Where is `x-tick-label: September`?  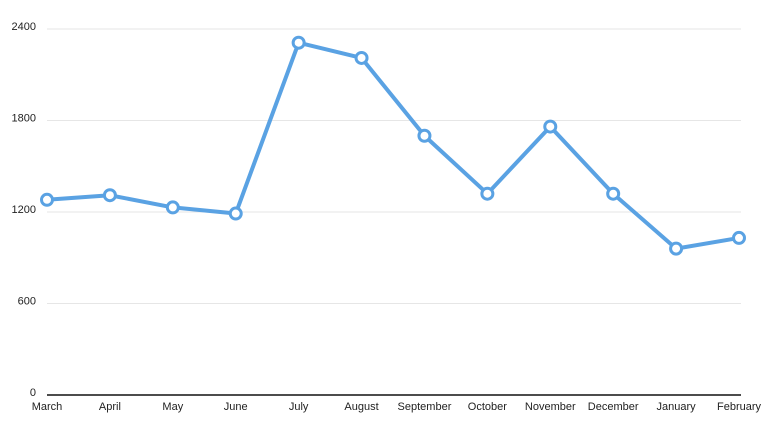 x-tick-label: September is located at coordinates (425, 407).